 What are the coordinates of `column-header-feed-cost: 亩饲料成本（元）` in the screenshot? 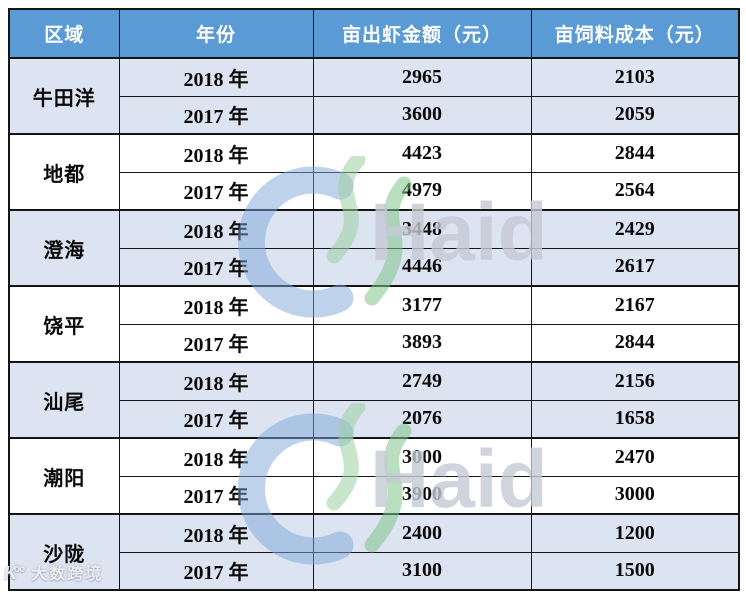 It's located at (635, 33).